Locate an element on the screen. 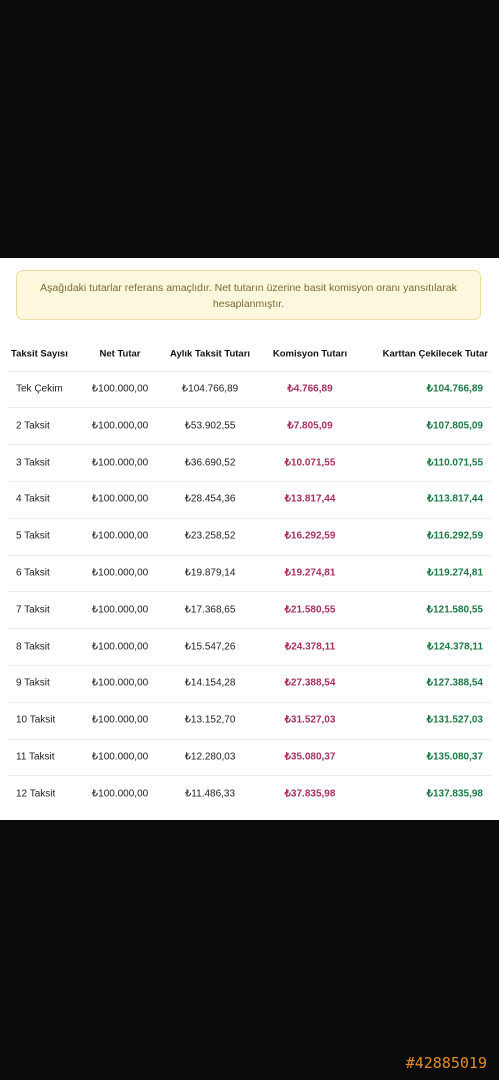  table-cell: ₺11.486,33 is located at coordinates (210, 794).